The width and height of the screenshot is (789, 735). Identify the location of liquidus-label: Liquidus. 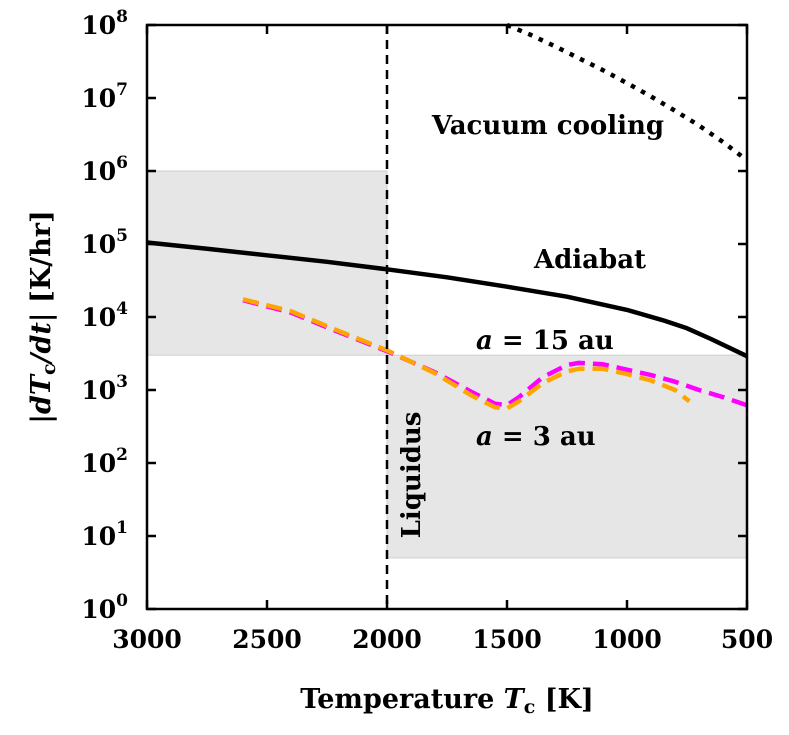
(412, 475).